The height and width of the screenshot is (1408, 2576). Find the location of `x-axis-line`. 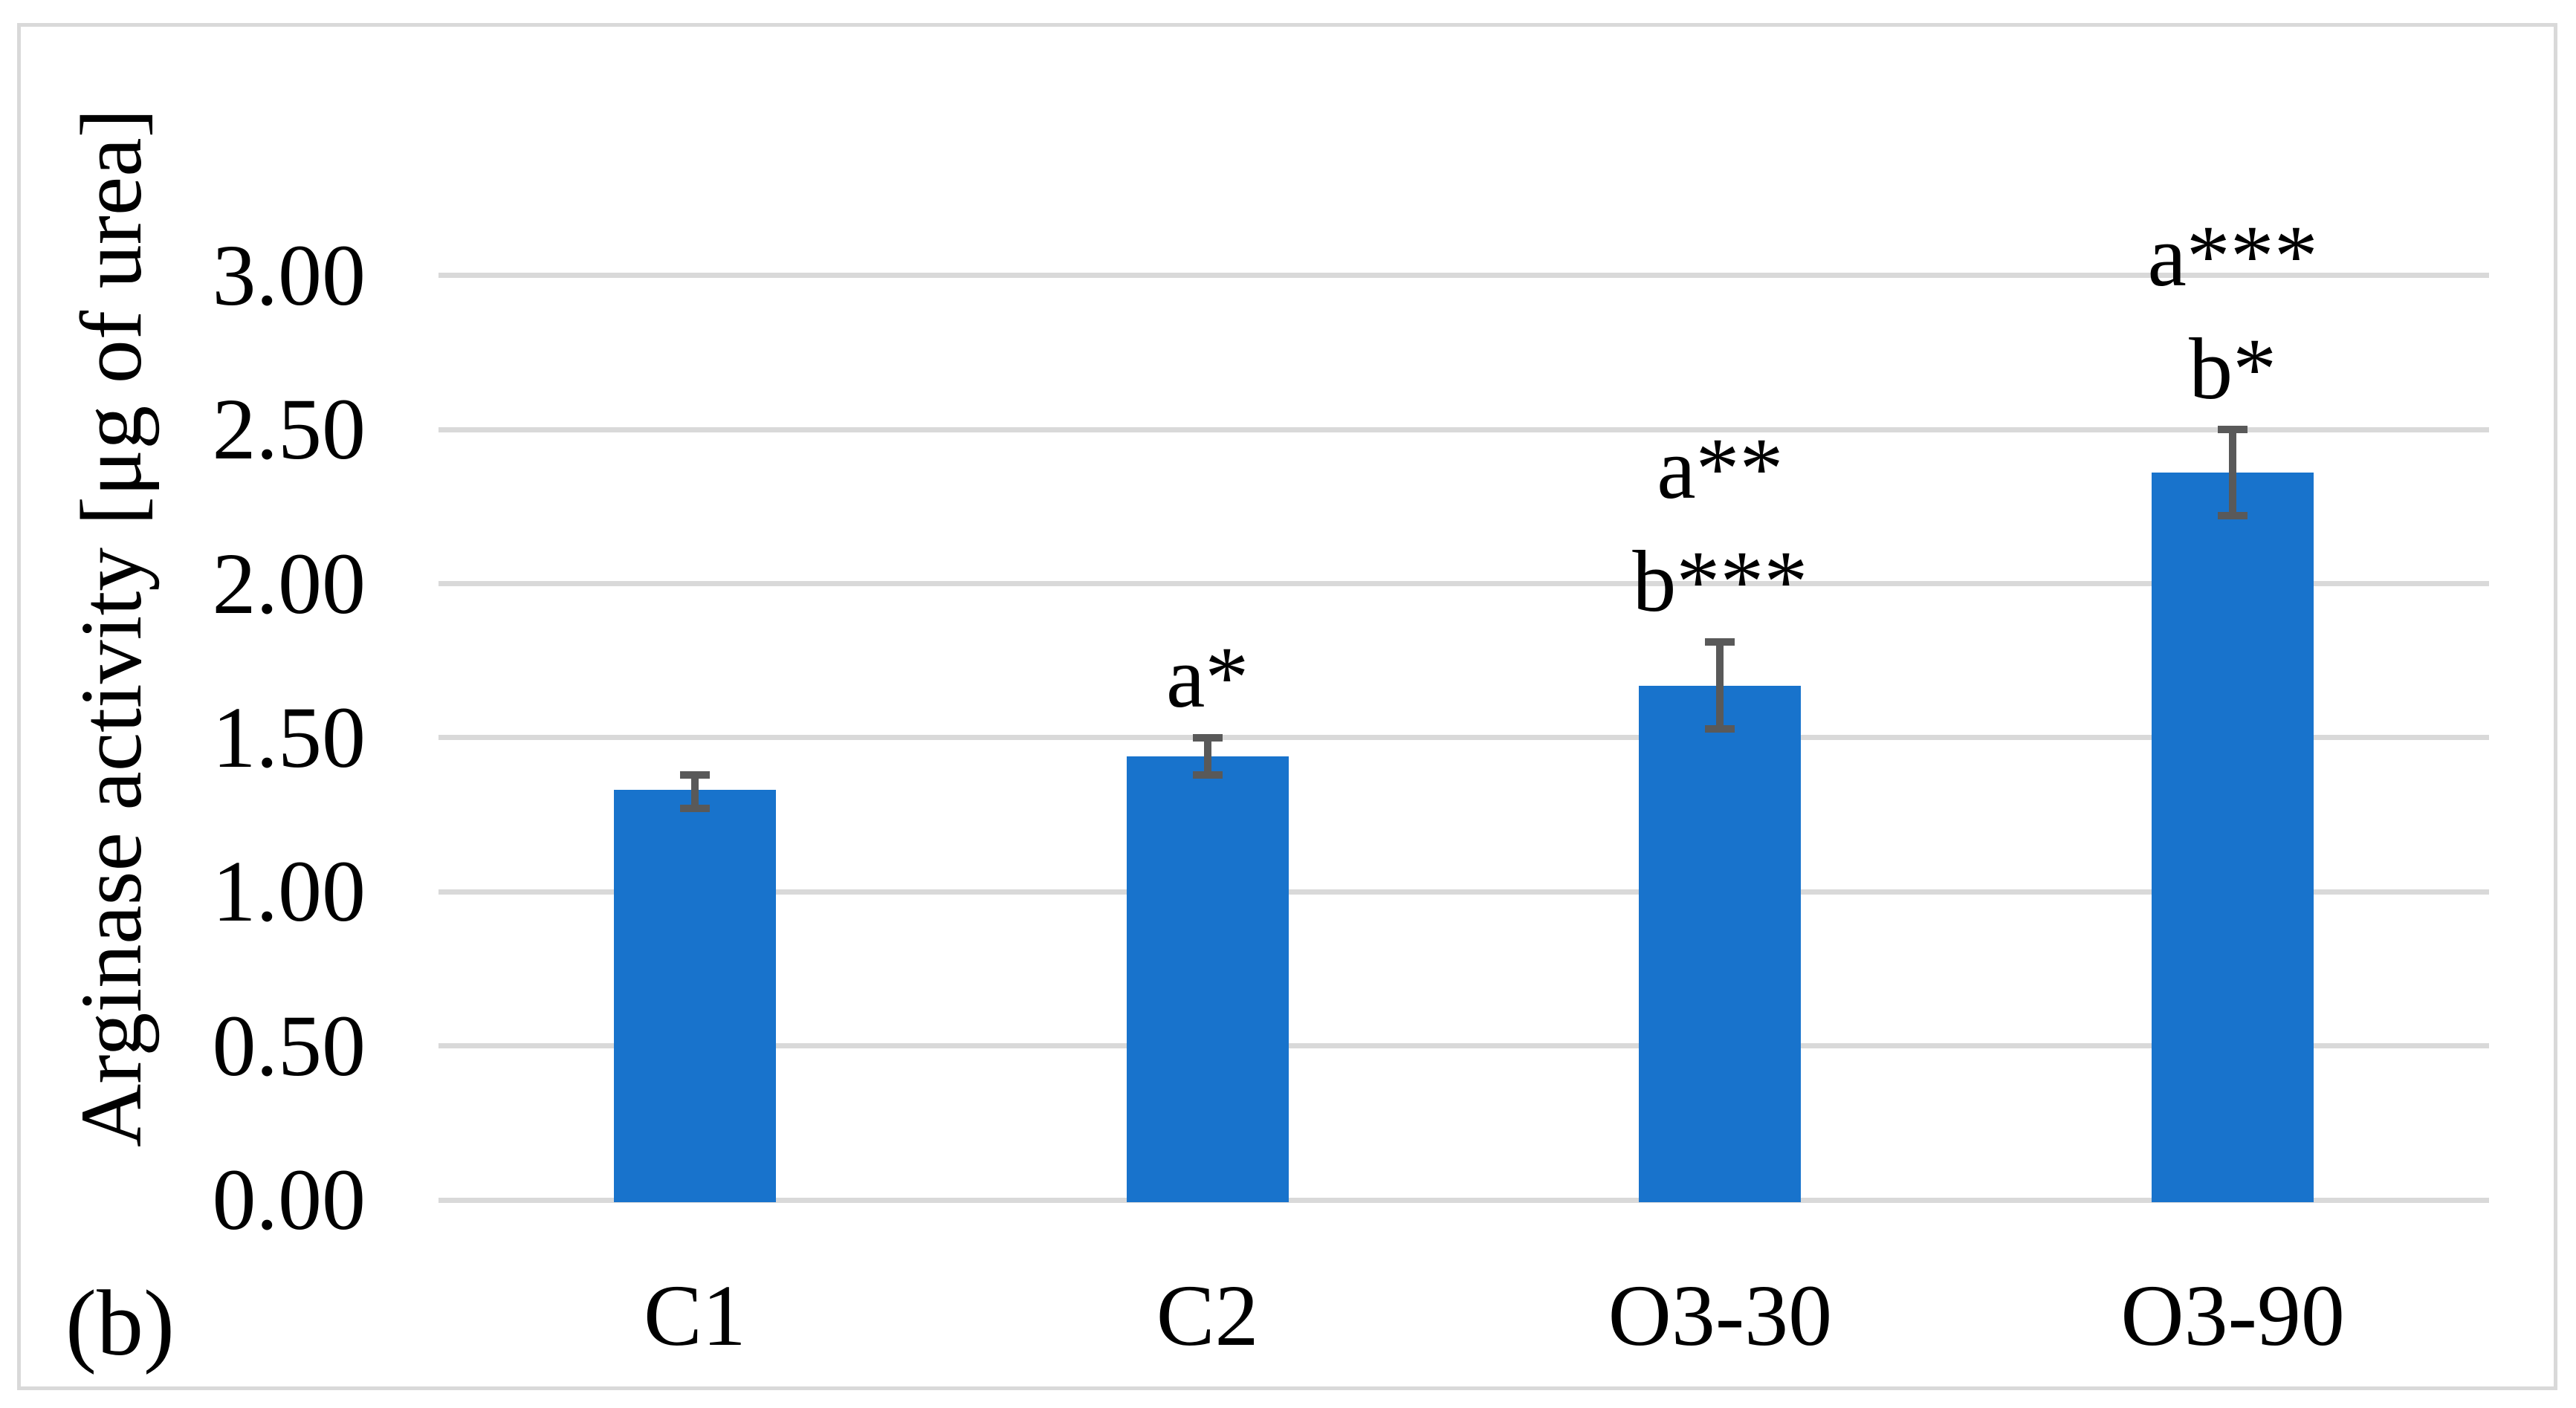

x-axis-line is located at coordinates (1463, 1200).